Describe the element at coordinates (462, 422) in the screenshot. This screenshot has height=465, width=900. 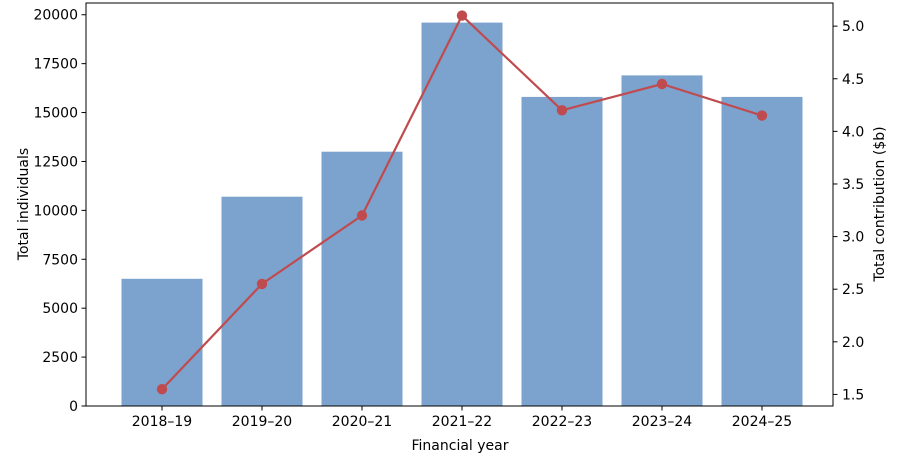
I see `x-tick-label-3: 2021–22` at that location.